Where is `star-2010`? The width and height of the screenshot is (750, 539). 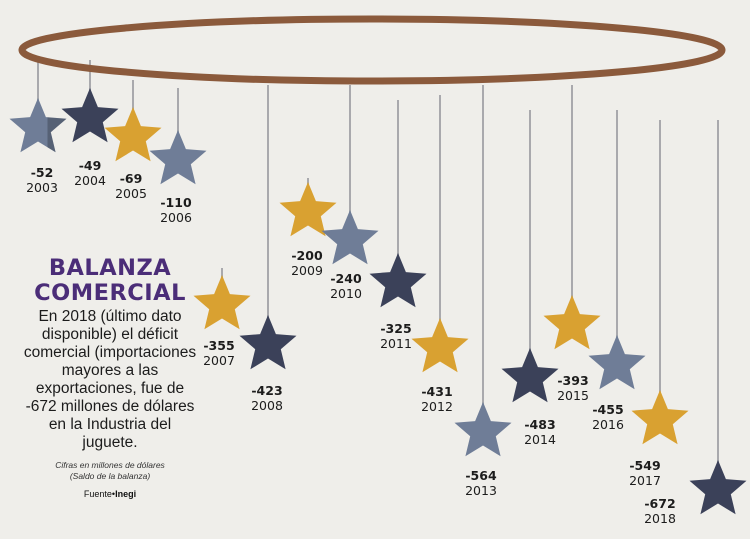
star-2010 is located at coordinates (350, 237).